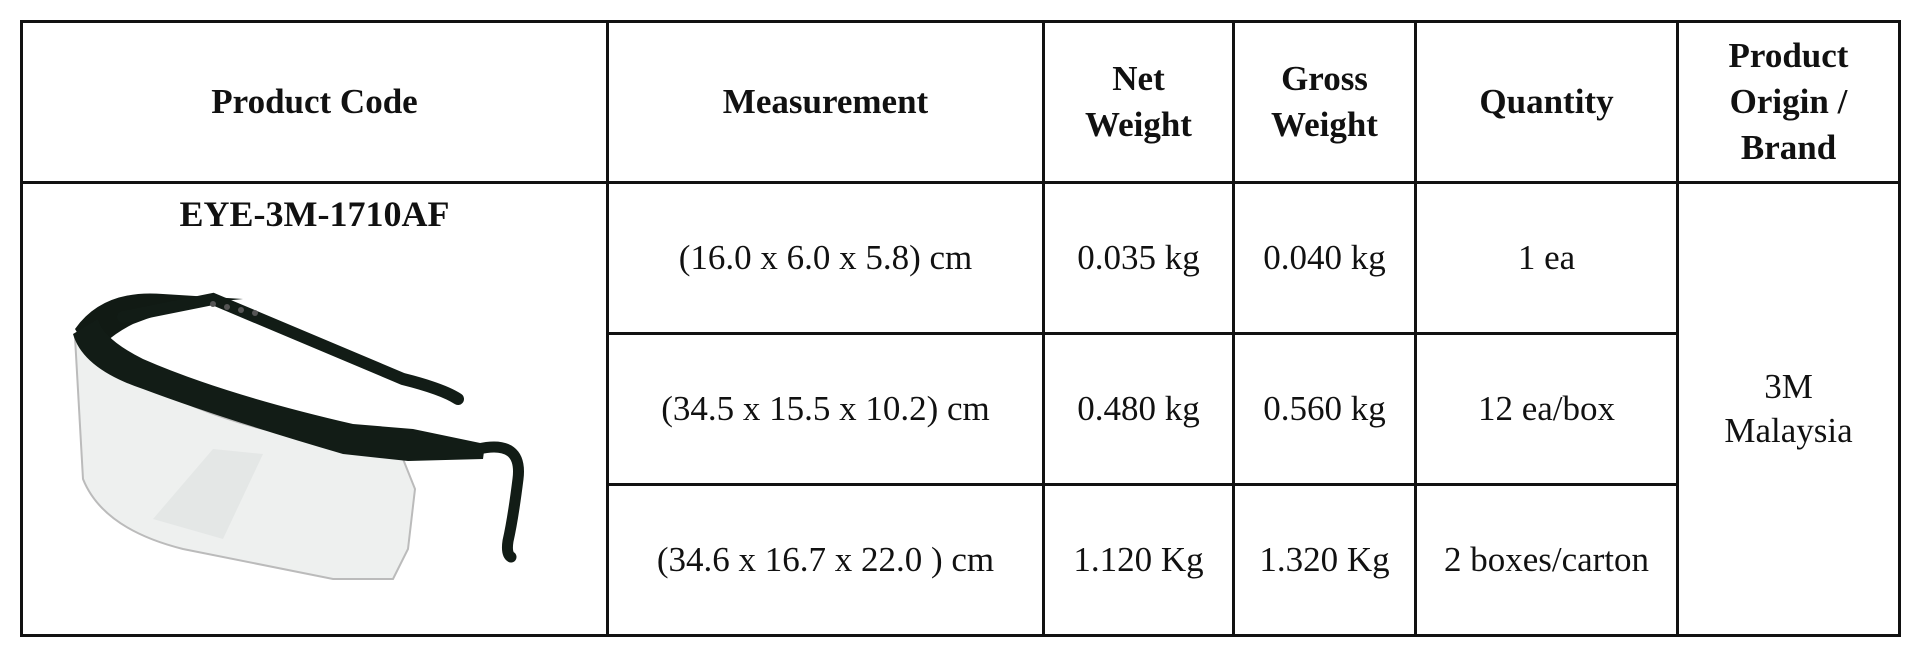 This screenshot has width=1920, height=651. Describe the element at coordinates (1546, 258) in the screenshot. I see `cell: 1 ea` at that location.